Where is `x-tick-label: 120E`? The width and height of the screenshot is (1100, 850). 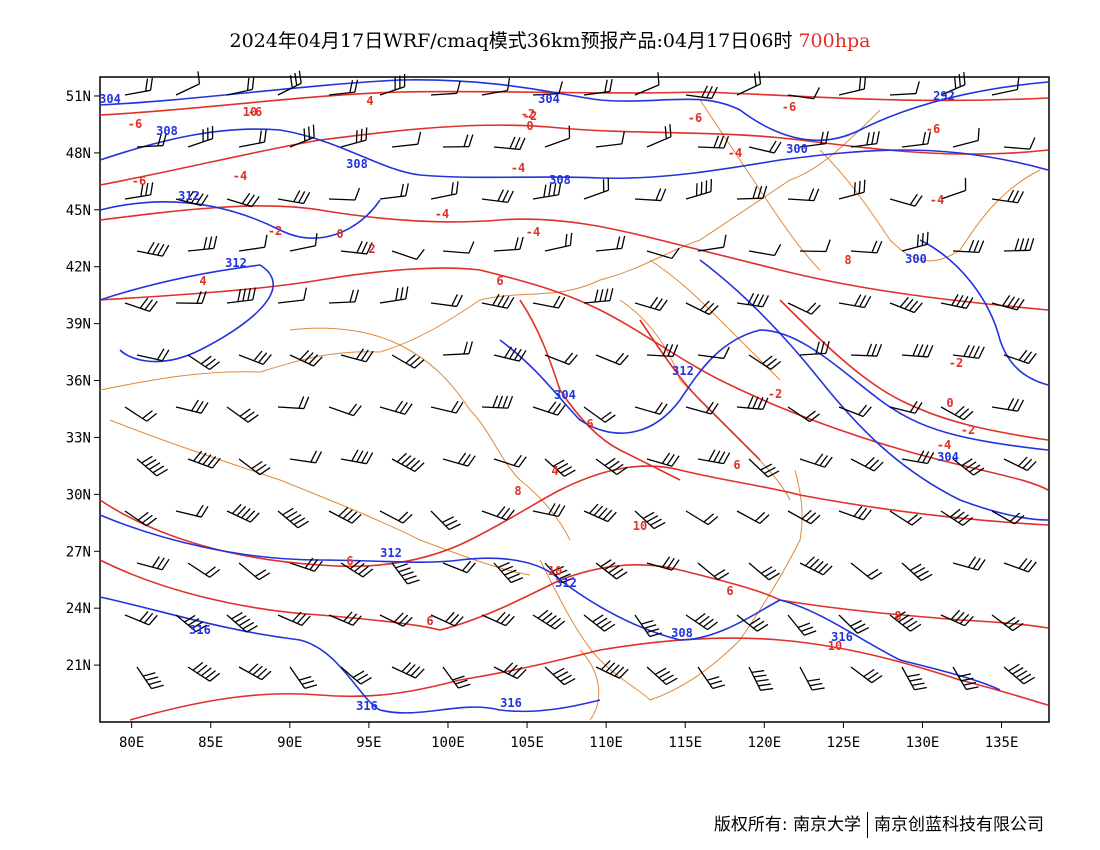 x-tick-label: 120E is located at coordinates (764, 743).